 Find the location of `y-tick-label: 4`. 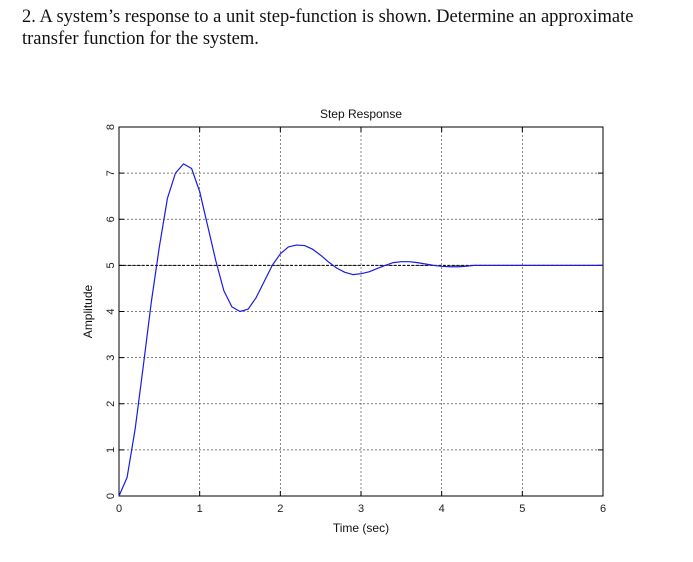

y-tick-label: 4 is located at coordinates (111, 311).